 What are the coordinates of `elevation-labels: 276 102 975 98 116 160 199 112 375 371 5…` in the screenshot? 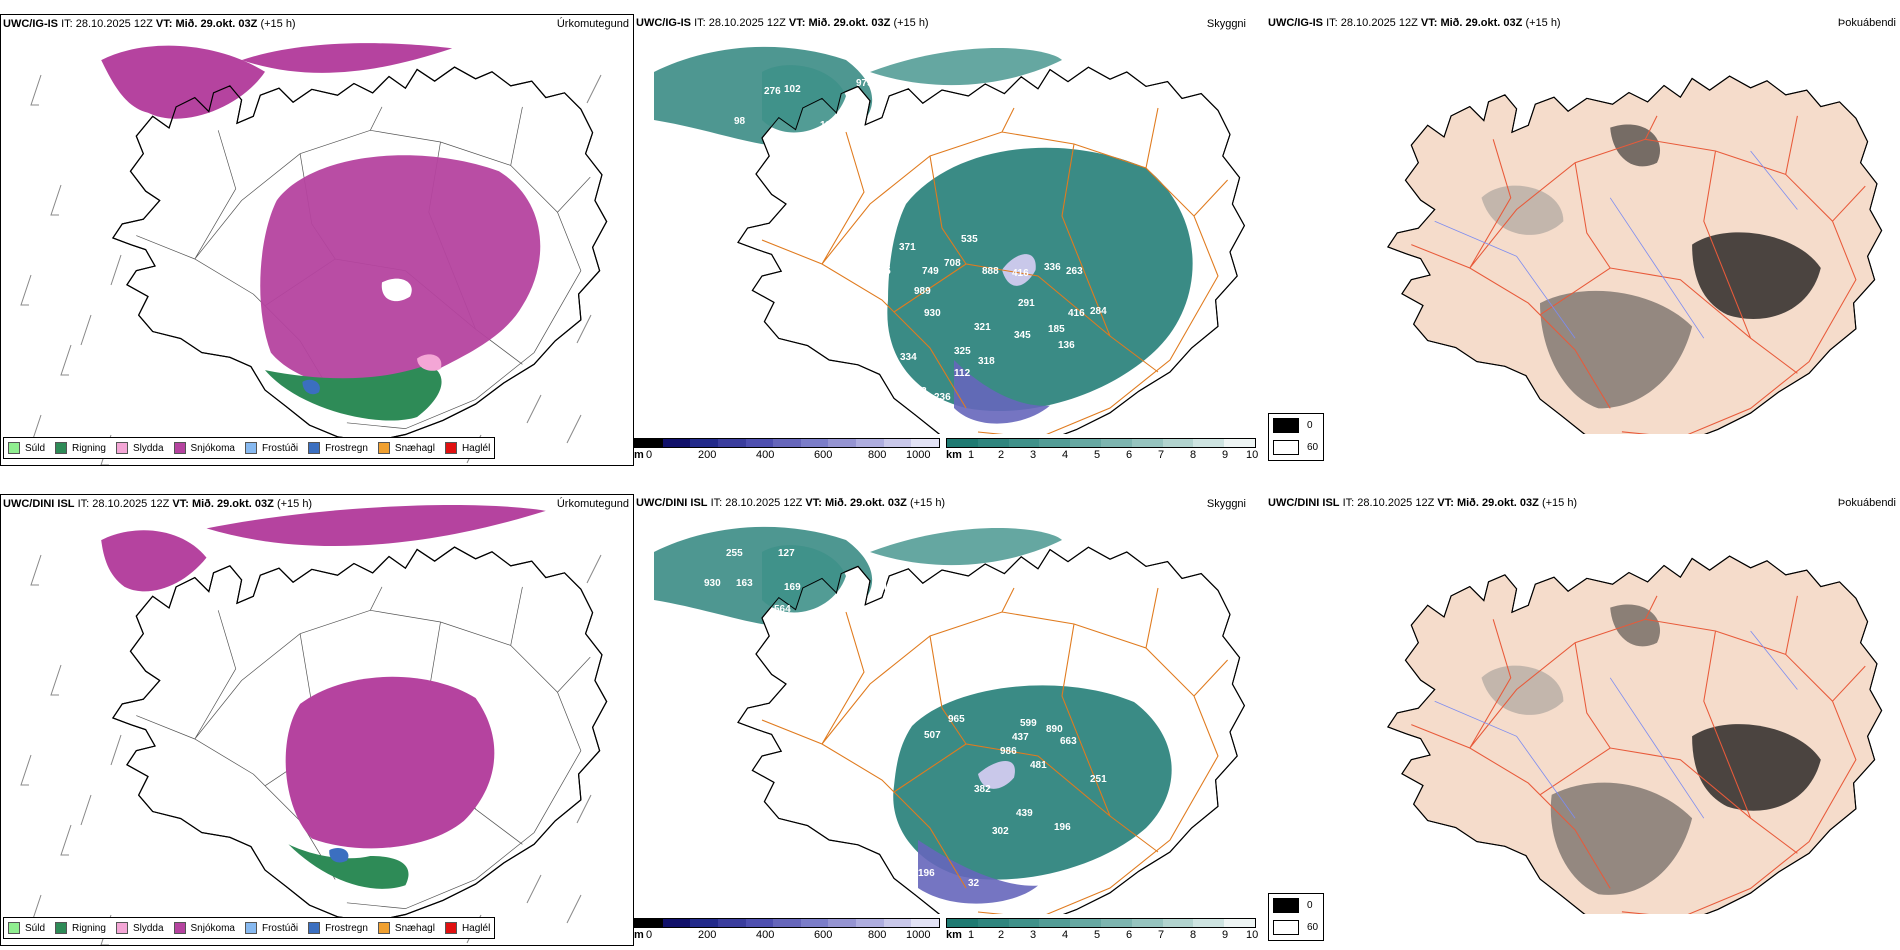 It's located at (920, 240).